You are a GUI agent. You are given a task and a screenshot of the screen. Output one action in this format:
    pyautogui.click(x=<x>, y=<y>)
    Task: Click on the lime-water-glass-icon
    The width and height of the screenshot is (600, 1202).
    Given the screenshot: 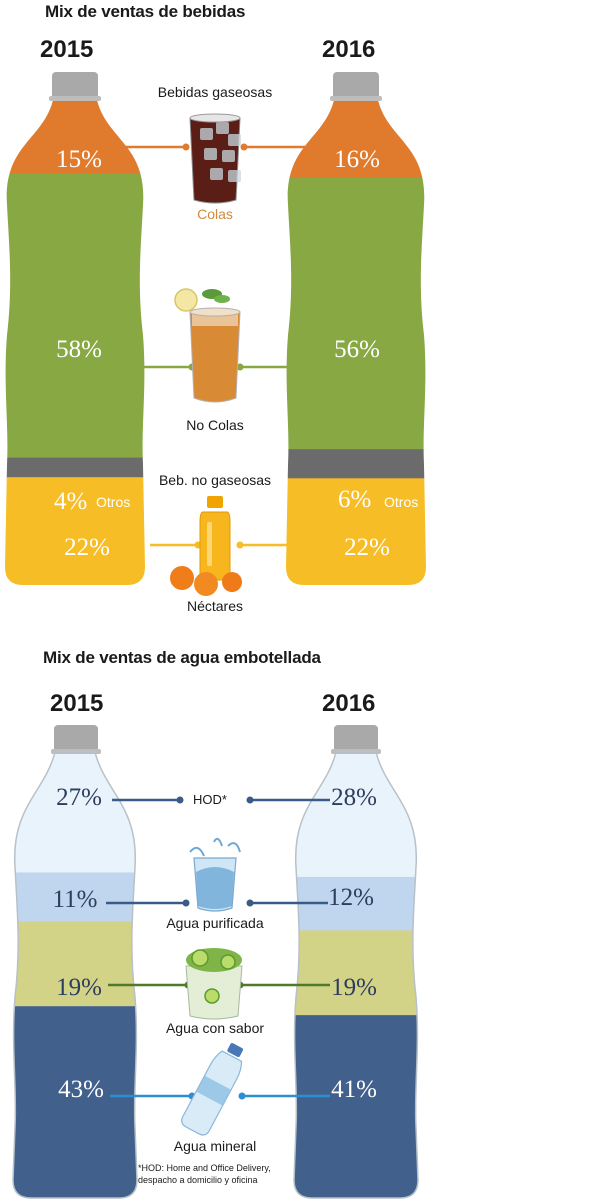 What is the action you would take?
    pyautogui.click(x=214, y=984)
    